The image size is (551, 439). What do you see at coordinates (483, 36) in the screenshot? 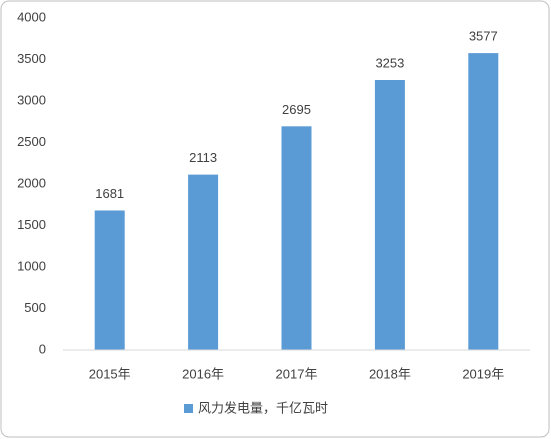
I see `data-label: 3577` at bounding box center [483, 36].